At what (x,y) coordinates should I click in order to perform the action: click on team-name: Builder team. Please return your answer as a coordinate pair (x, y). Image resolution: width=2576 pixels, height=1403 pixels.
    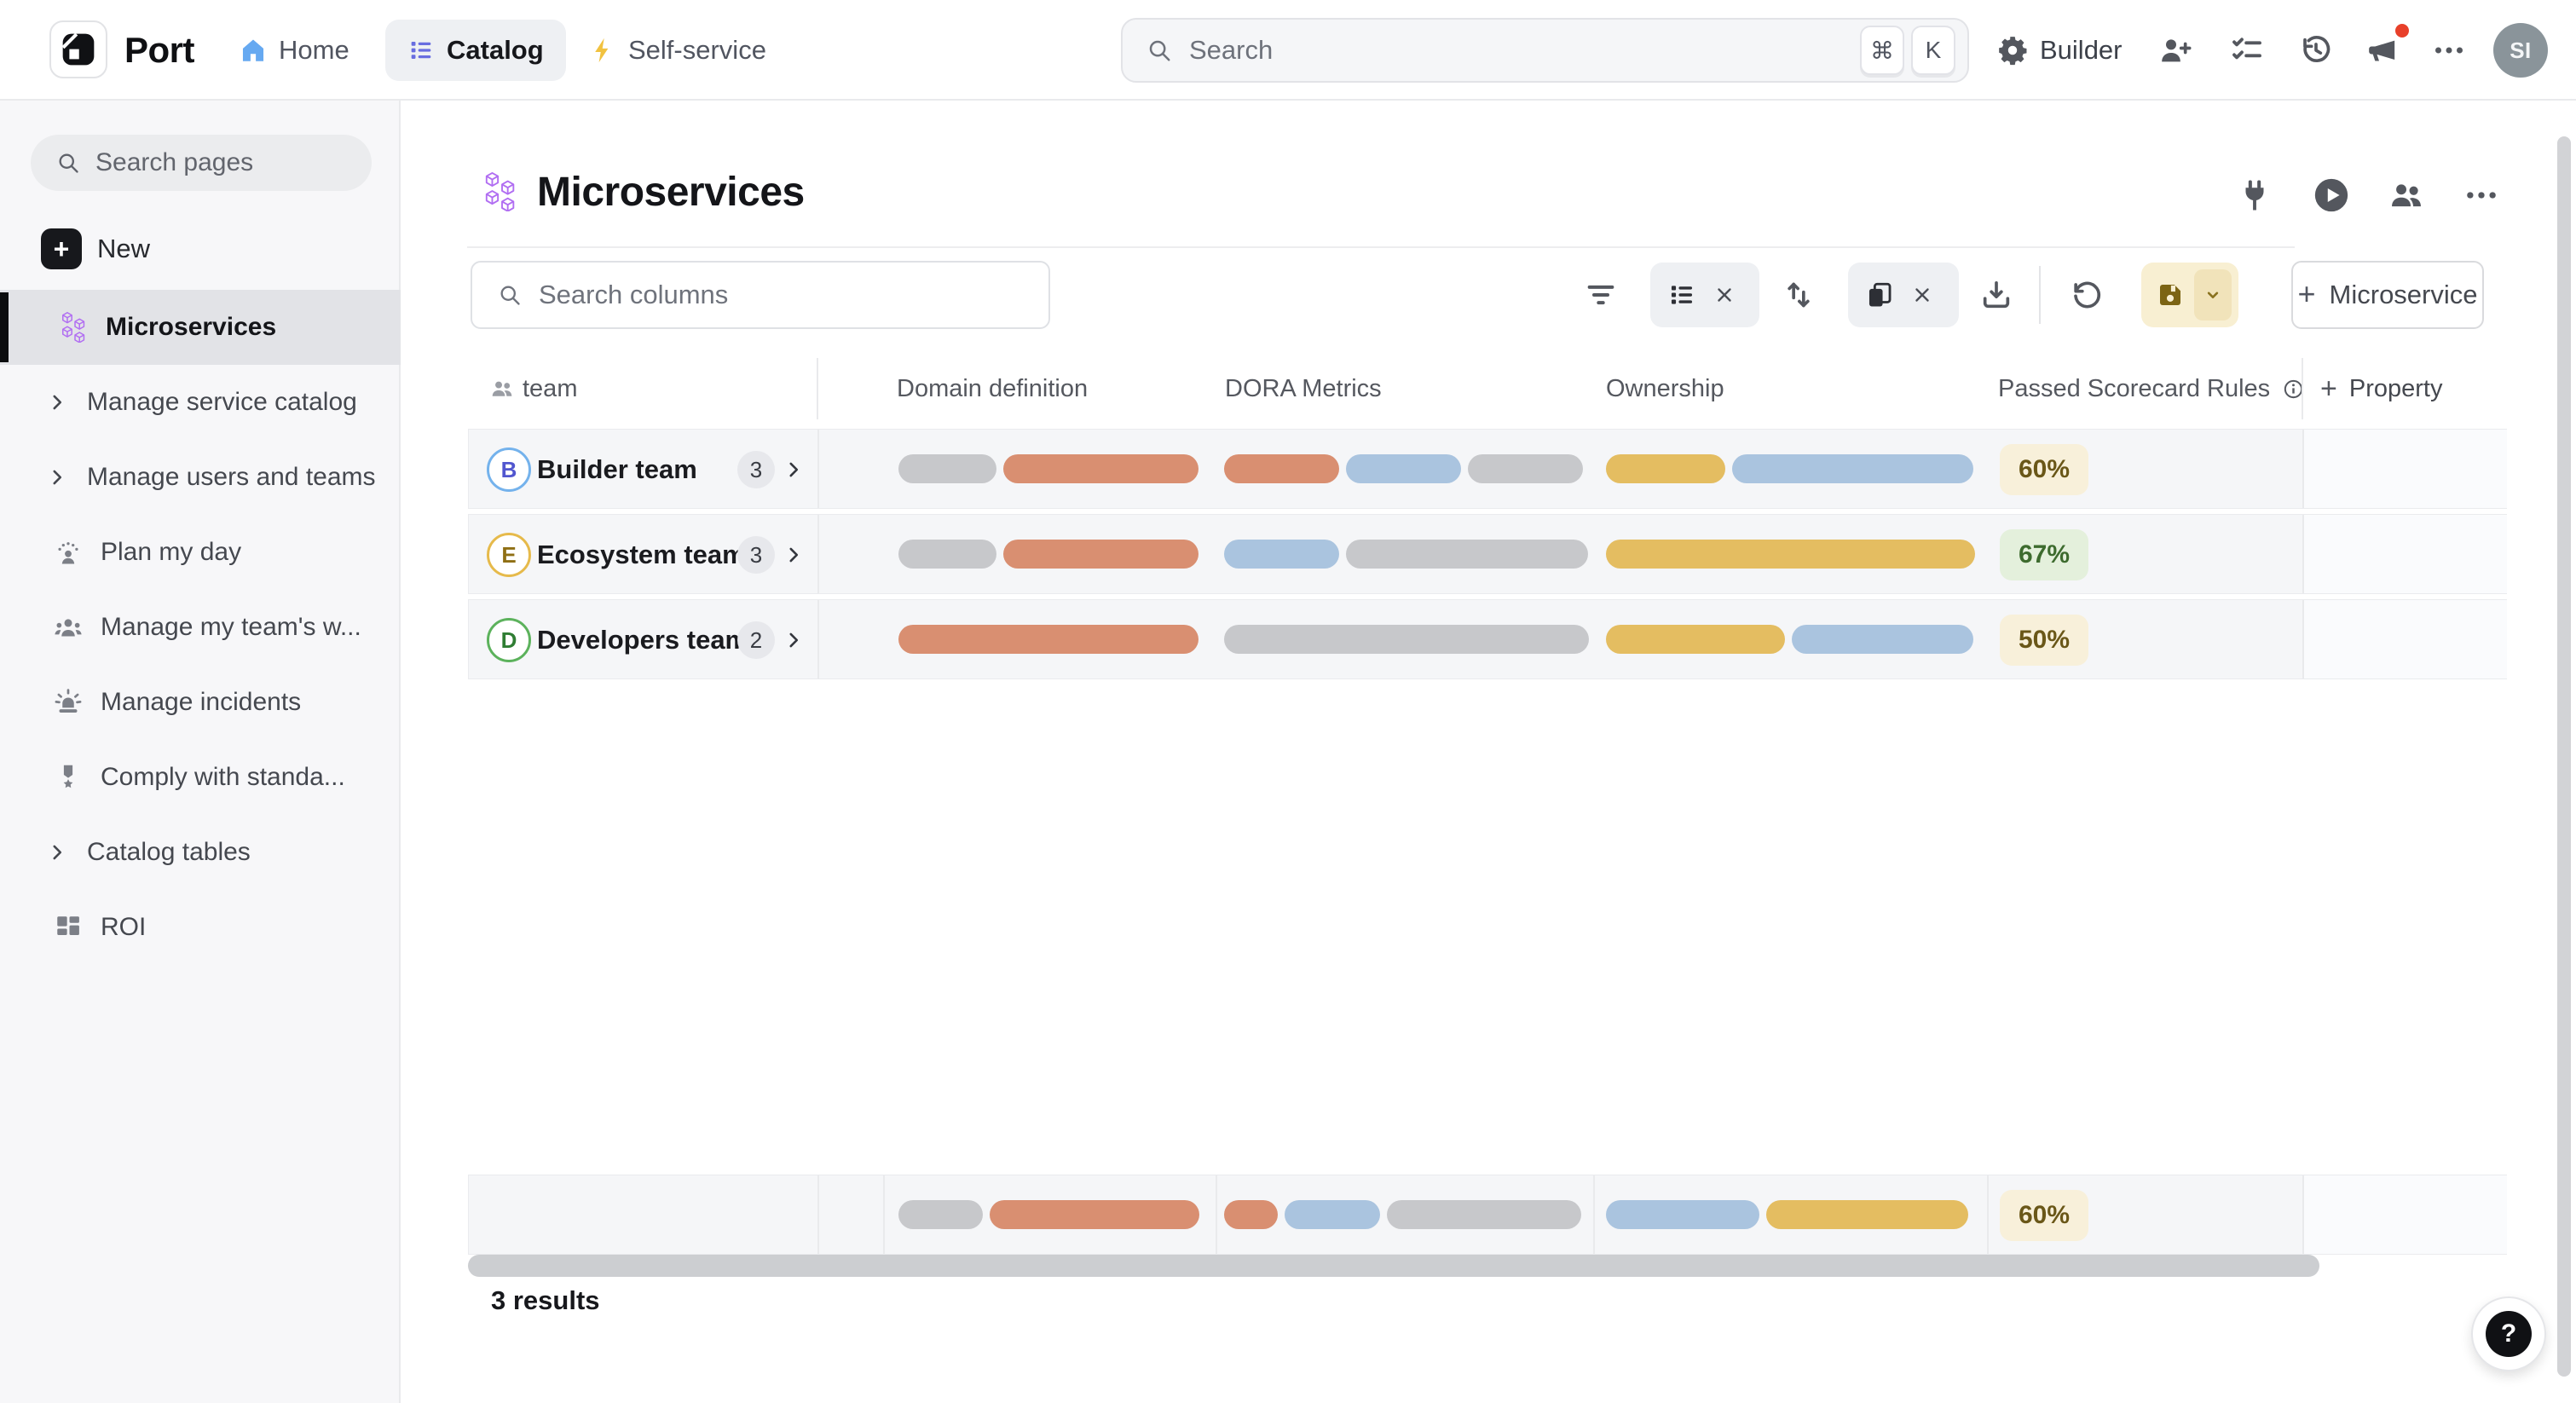
    Looking at the image, I should click on (617, 469).